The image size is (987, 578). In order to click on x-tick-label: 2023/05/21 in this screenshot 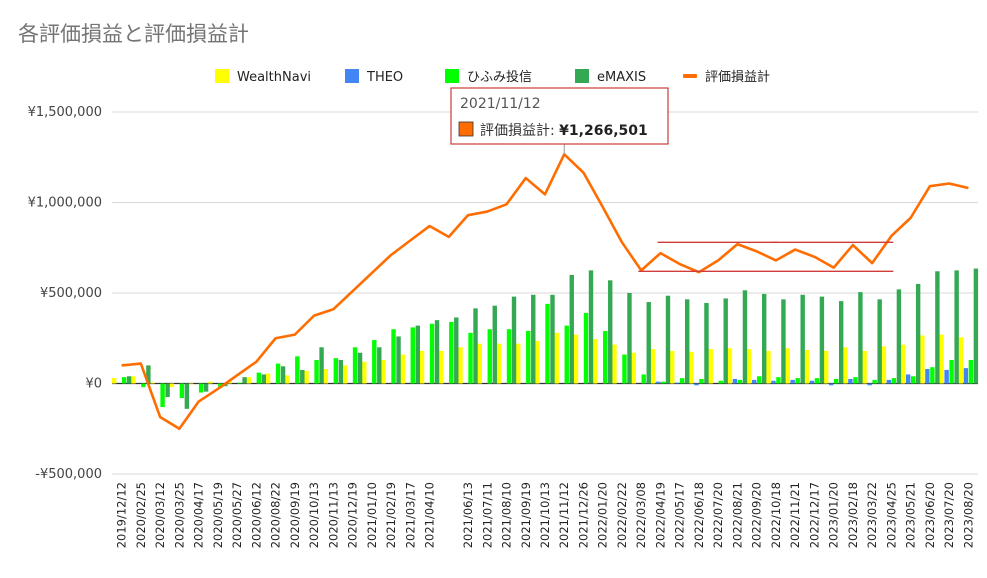, I will do `click(911, 515)`.